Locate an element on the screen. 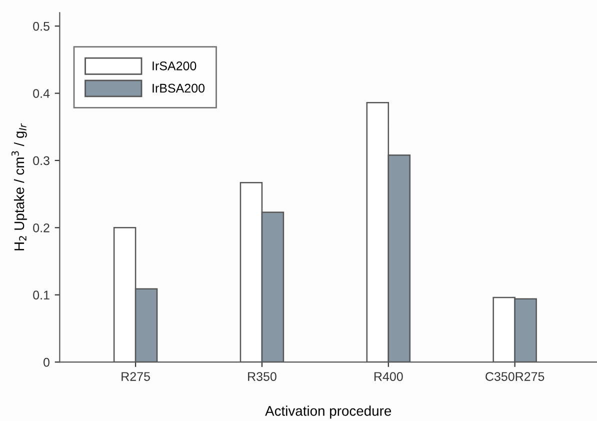  y-tick-label: 0.4 is located at coordinates (41, 93).